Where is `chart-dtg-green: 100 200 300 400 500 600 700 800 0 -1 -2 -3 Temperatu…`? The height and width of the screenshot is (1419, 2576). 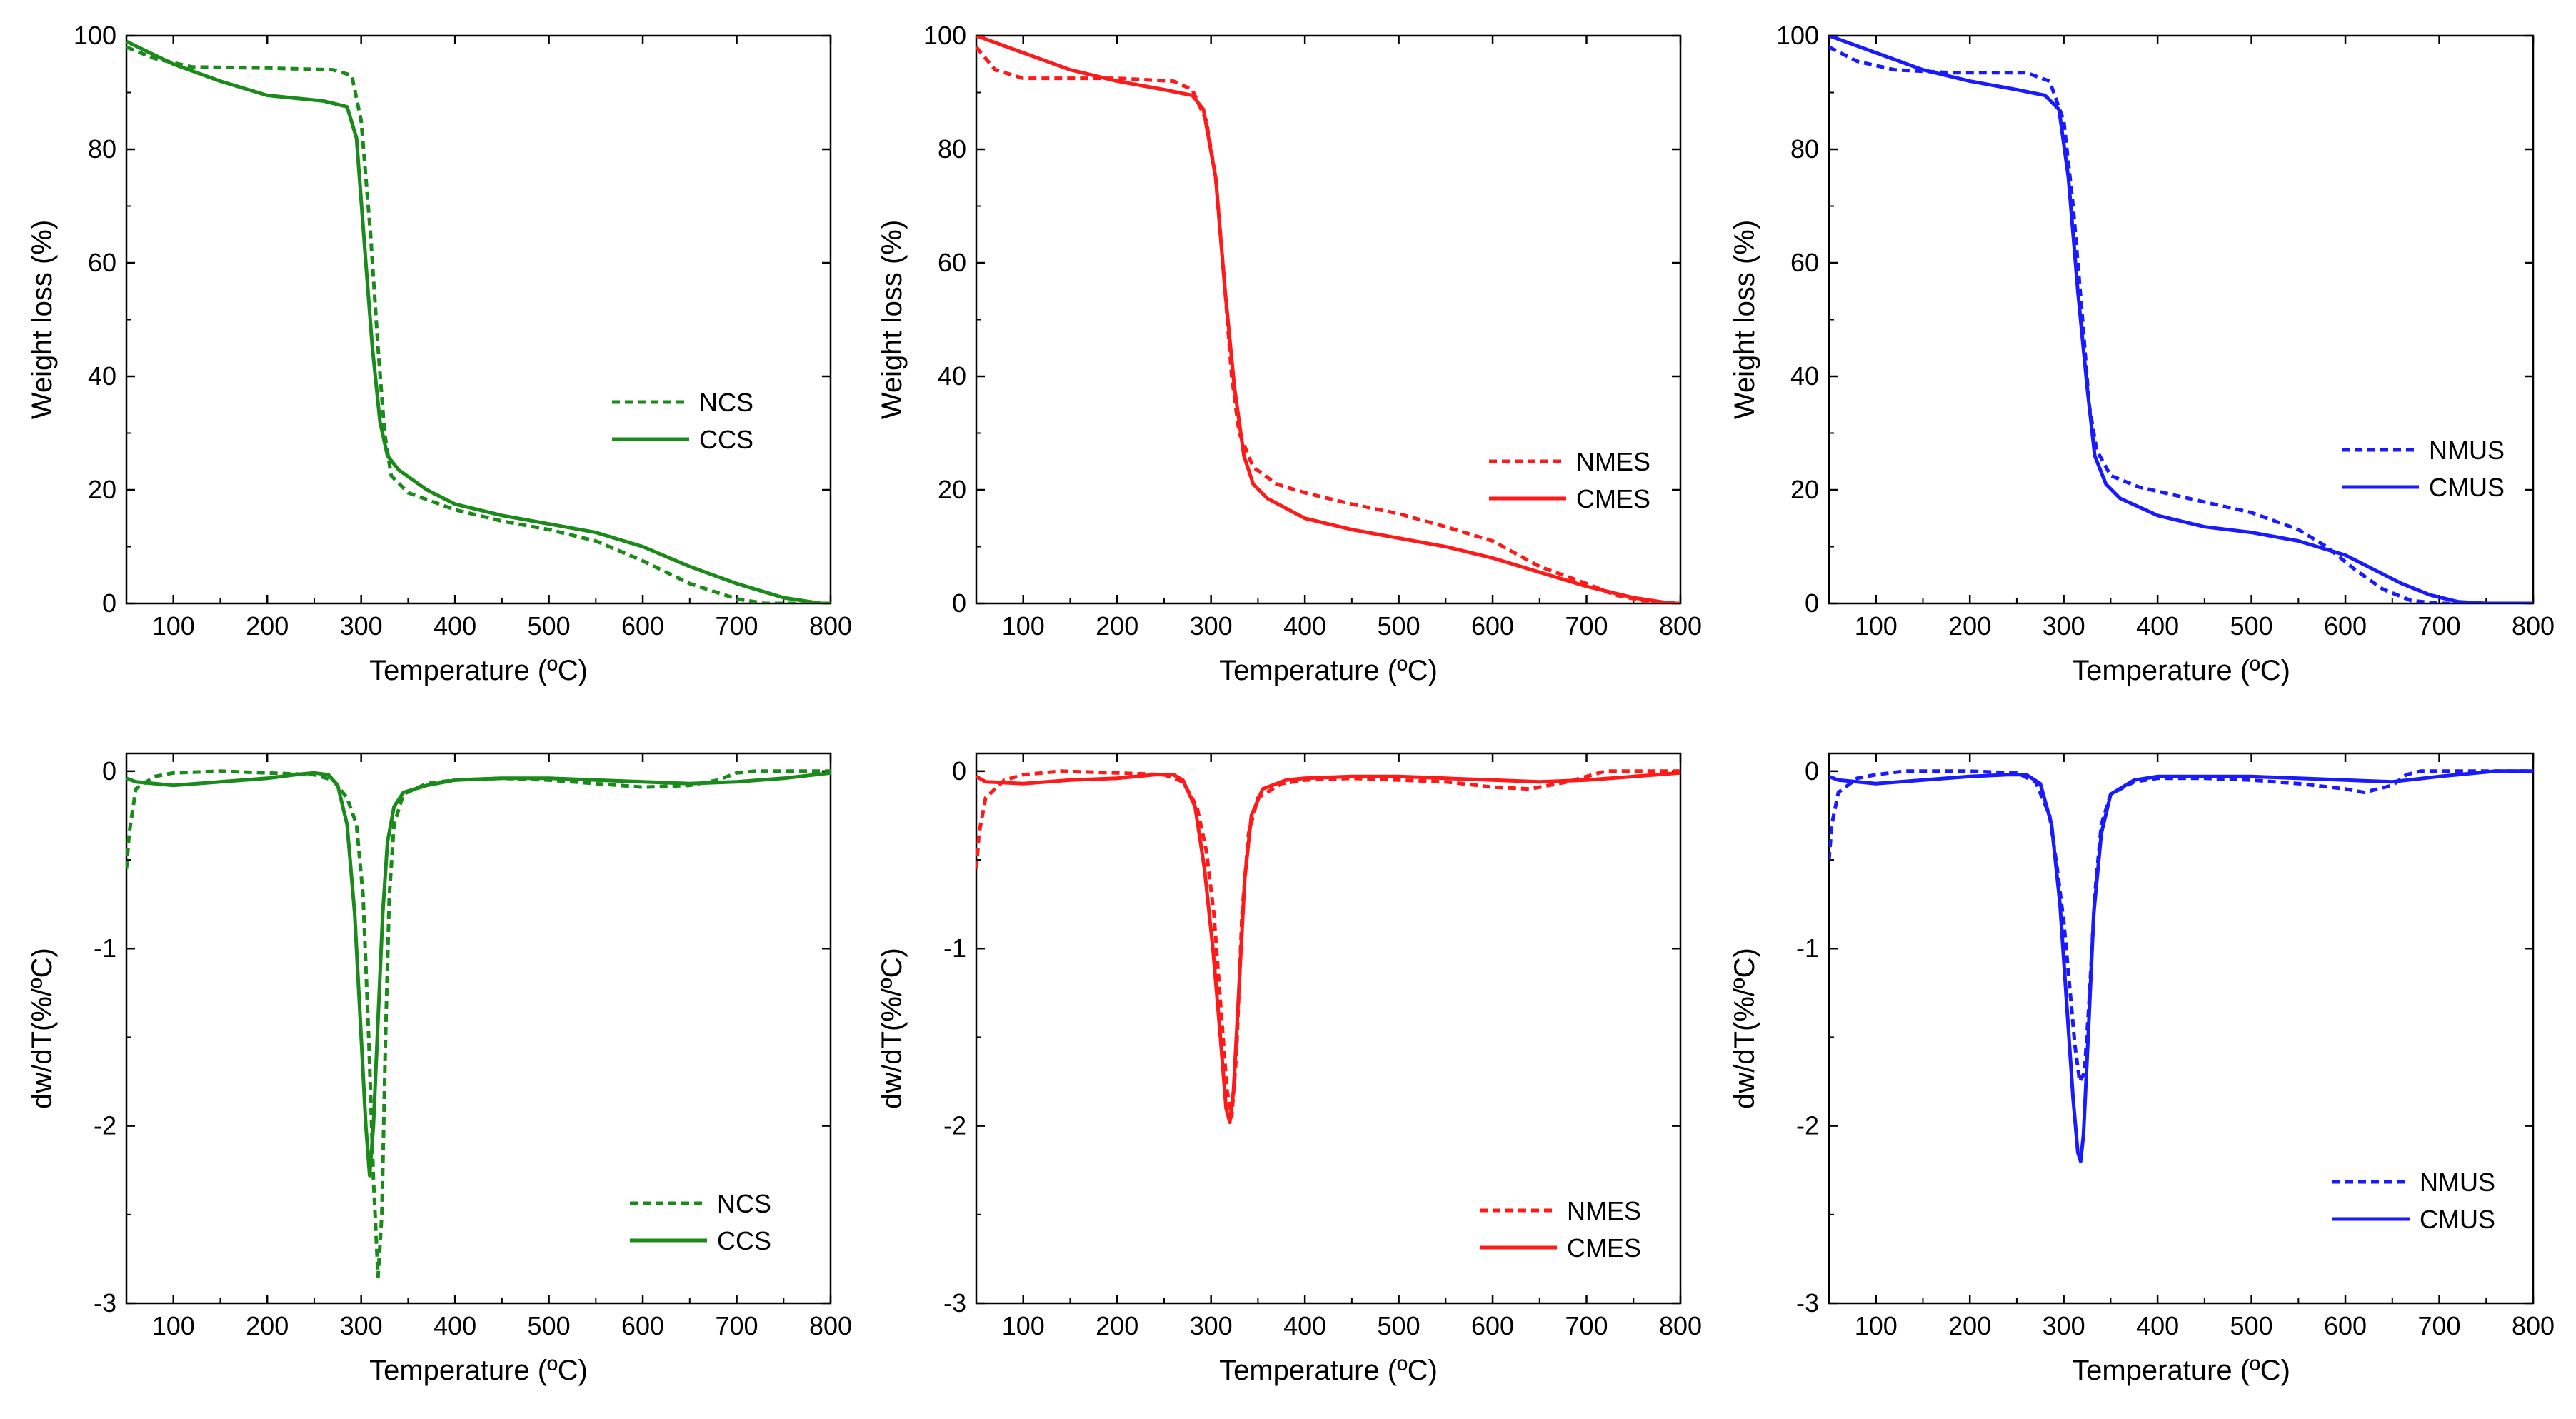 chart-dtg-green: 100 200 300 400 500 600 700 800 0 -1 -2 -3 Temperatu… is located at coordinates (439, 1069).